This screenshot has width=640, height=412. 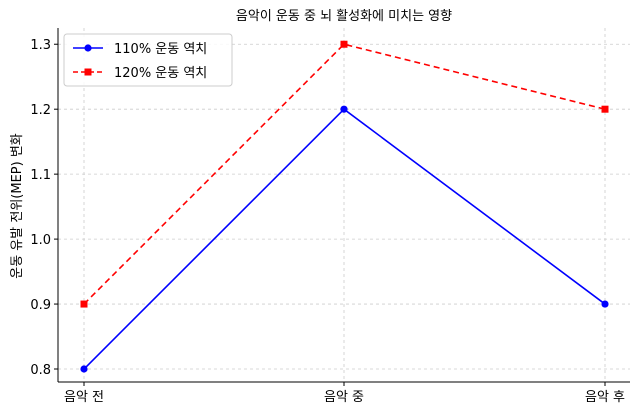 What do you see at coordinates (344, 397) in the screenshot?
I see `x-tick-label: 음악 중` at bounding box center [344, 397].